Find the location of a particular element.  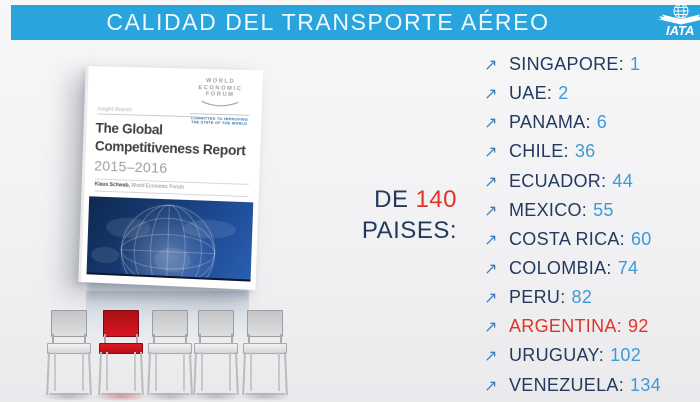

ranking-row: ↗ CHILE: 36 is located at coordinates (572, 151).